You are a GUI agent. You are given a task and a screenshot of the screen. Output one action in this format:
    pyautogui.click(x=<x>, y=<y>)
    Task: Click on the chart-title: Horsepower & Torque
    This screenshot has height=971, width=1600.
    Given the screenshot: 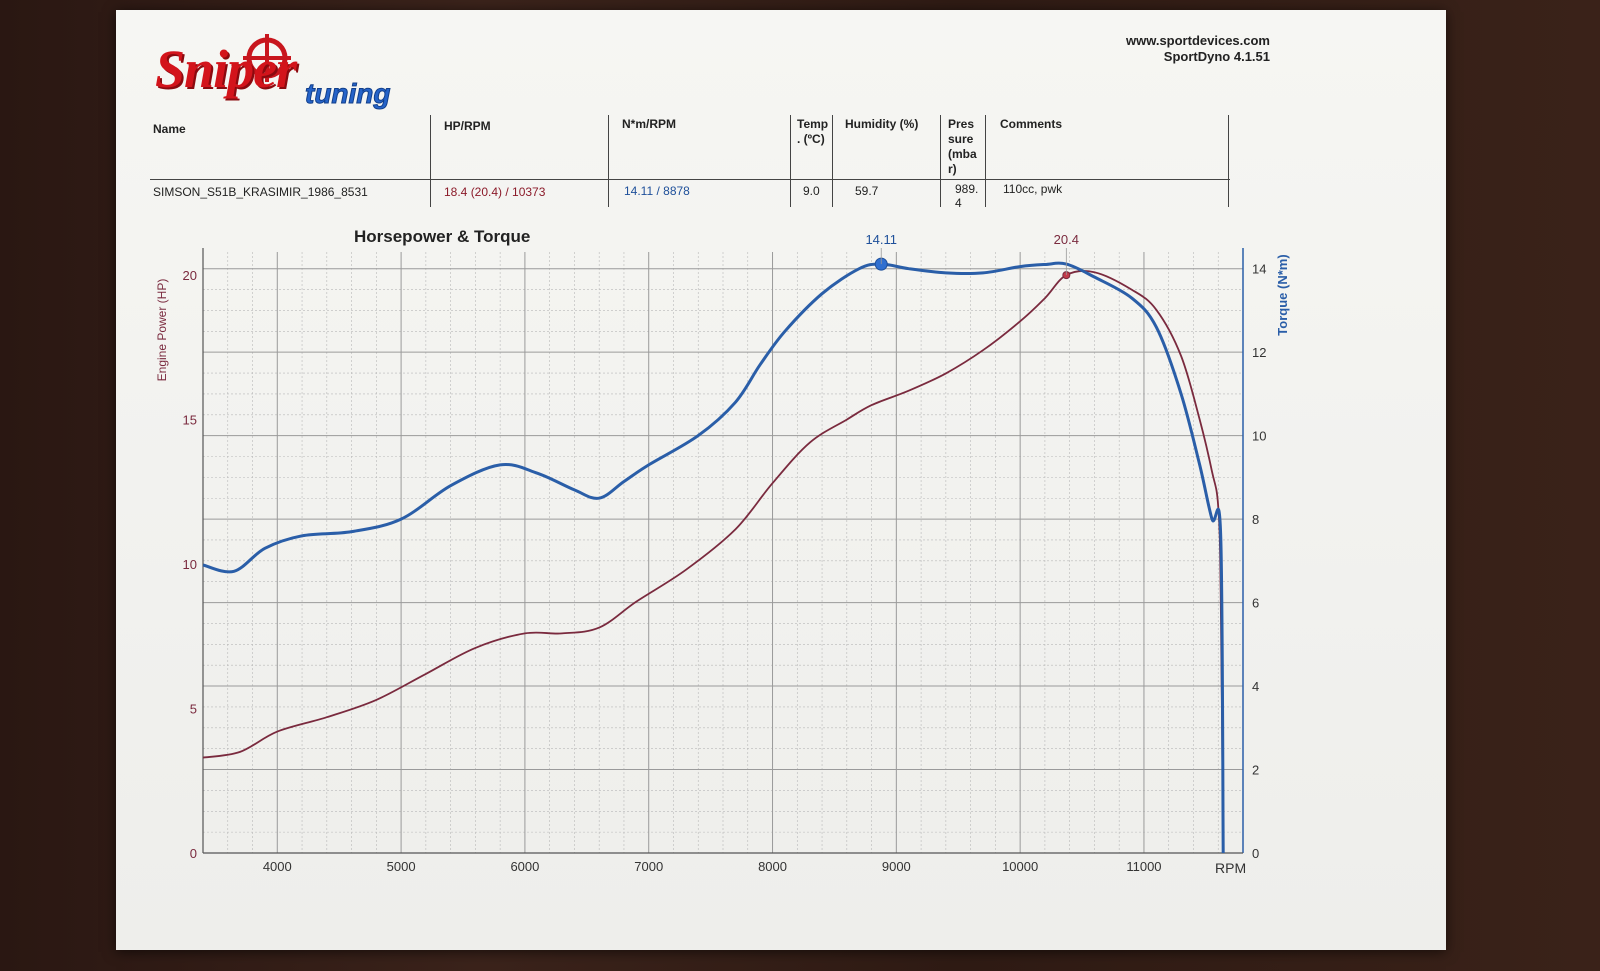 What is the action you would take?
    pyautogui.click(x=442, y=236)
    